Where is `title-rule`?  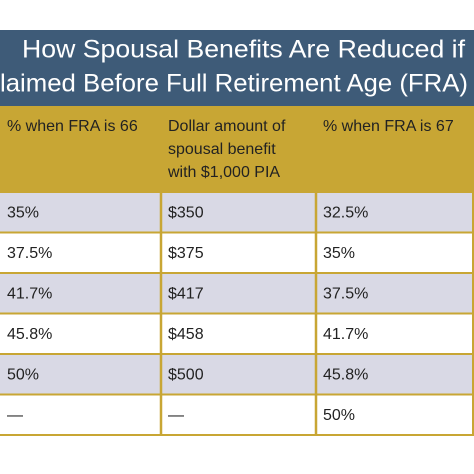
title-rule is located at coordinates (237, 108).